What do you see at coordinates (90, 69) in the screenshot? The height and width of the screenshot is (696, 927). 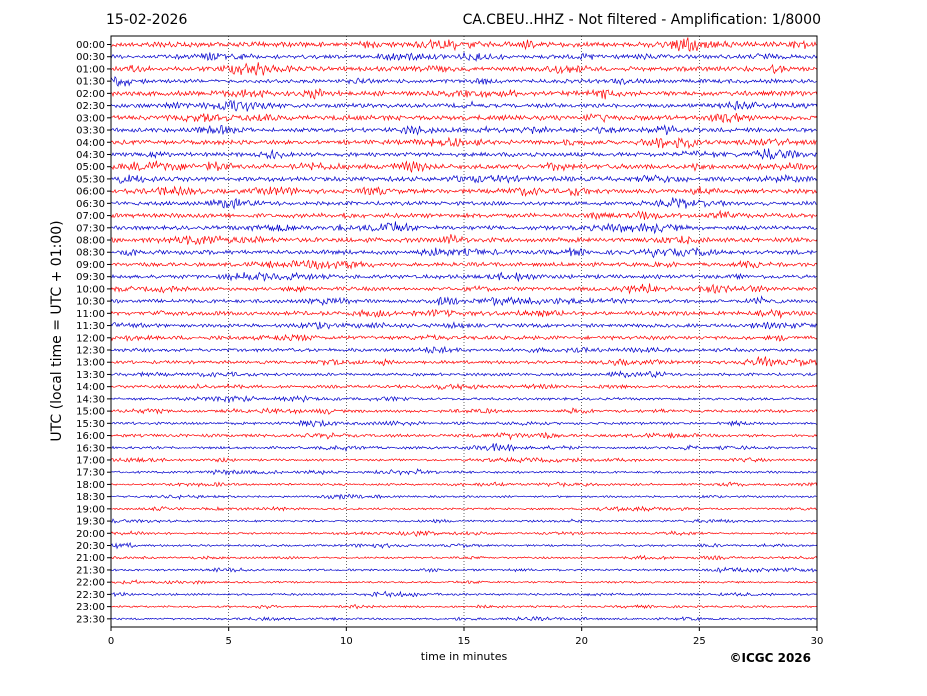 I see `y-tick-label: 01:00` at bounding box center [90, 69].